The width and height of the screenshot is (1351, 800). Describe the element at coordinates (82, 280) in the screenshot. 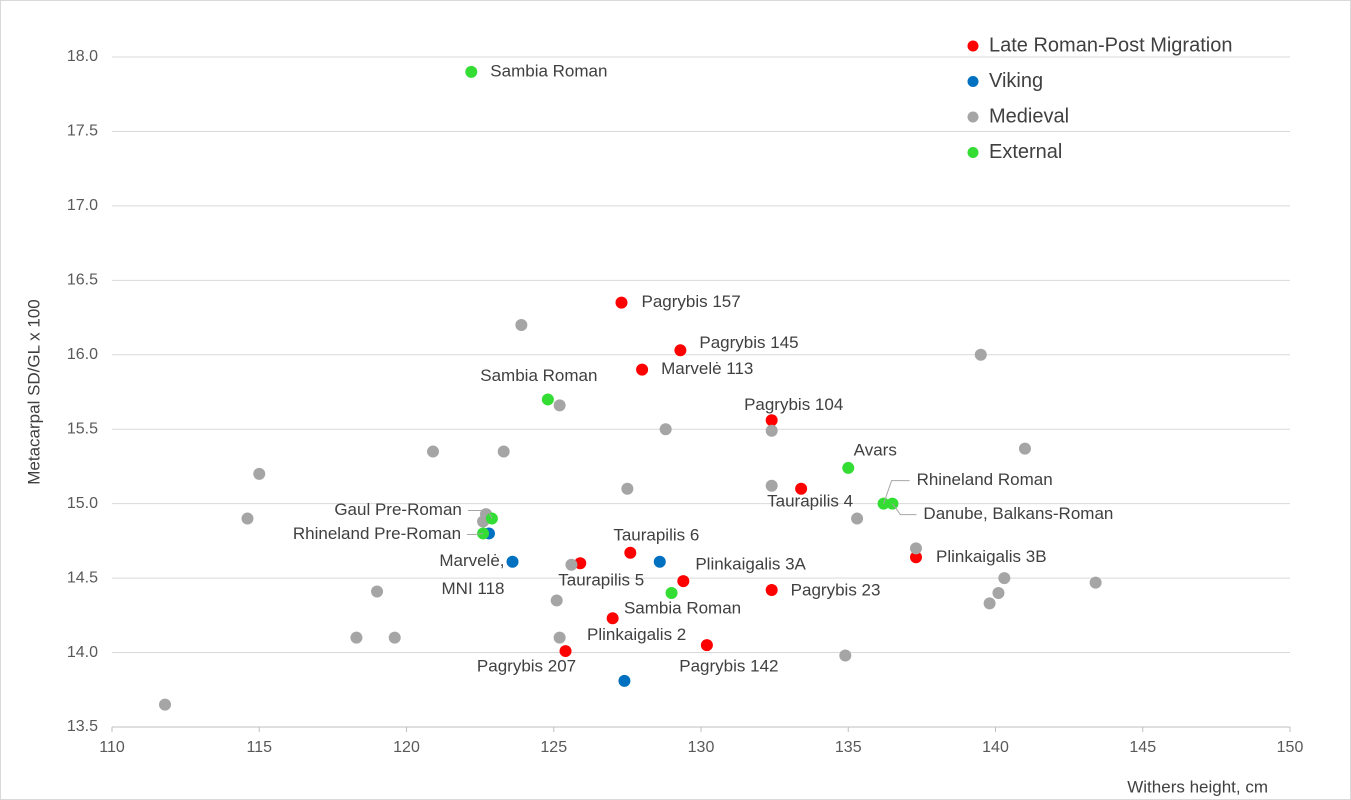

I see `y-tick-label: 16.5` at that location.